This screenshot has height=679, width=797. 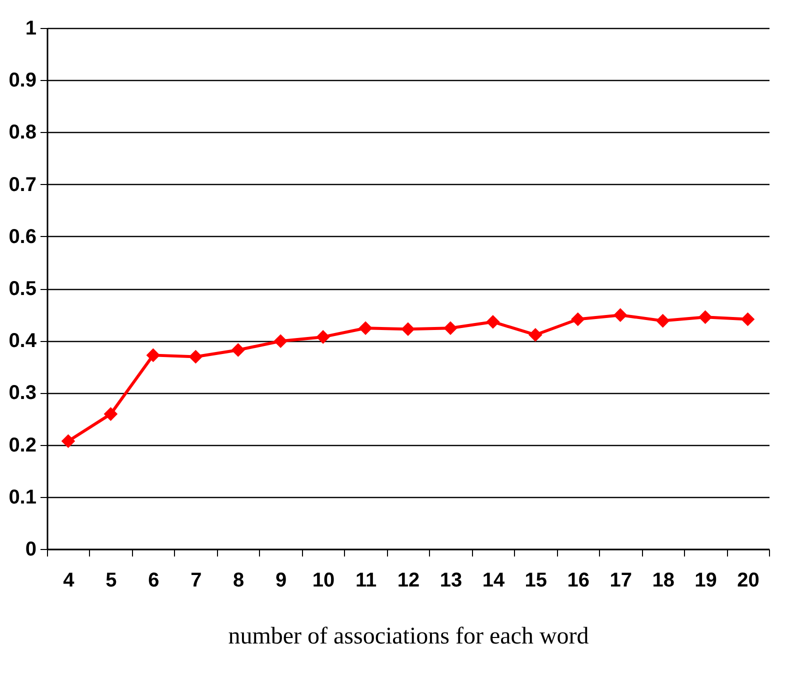 I want to click on y-tick-label: 1, so click(x=30, y=29).